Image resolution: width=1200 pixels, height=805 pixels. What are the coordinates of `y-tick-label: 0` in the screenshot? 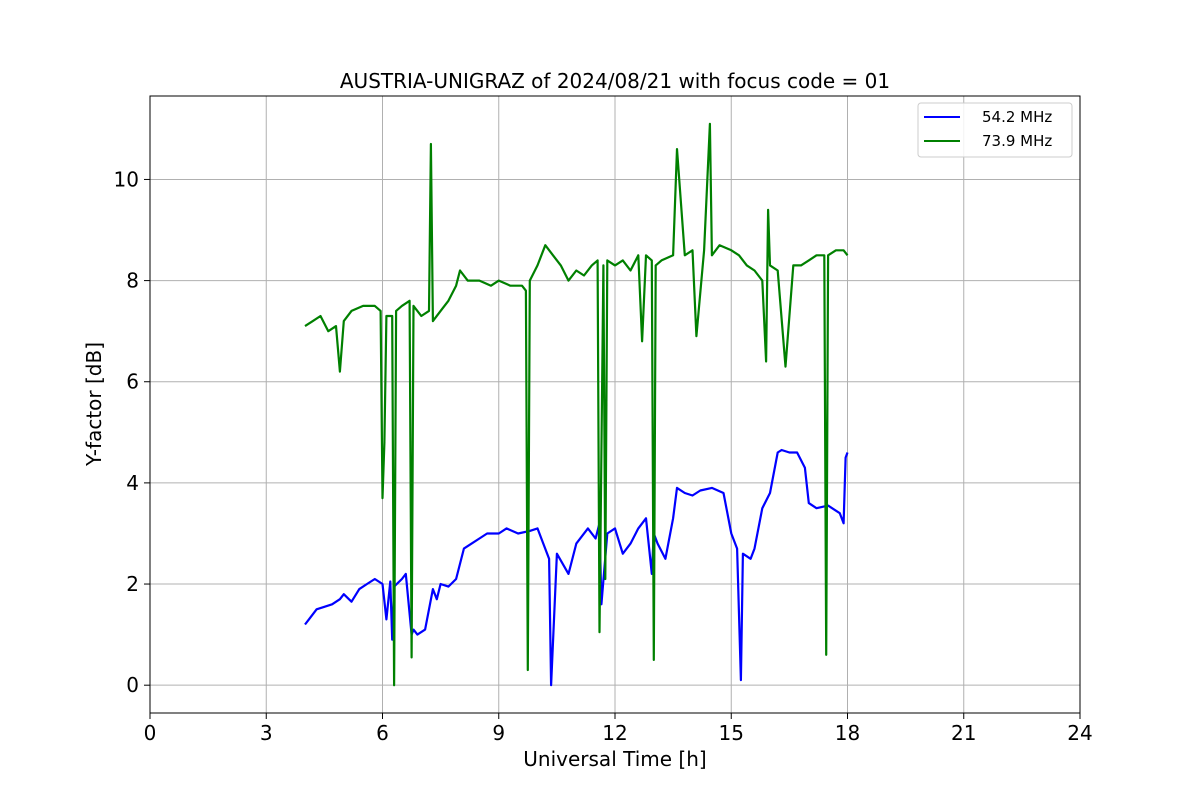 It's located at (132, 685).